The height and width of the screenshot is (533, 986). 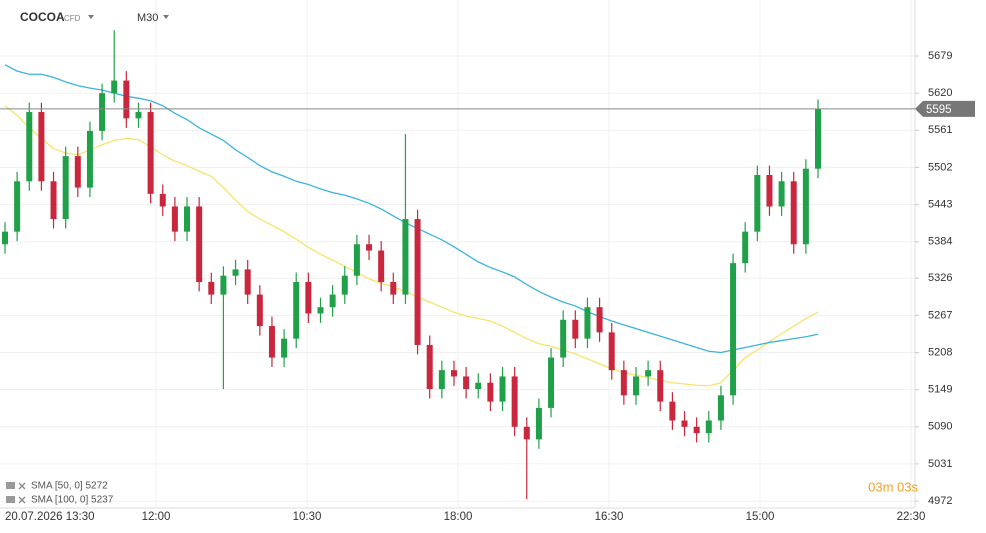 What do you see at coordinates (307, 517) in the screenshot?
I see `x-tick-label: 10:30` at bounding box center [307, 517].